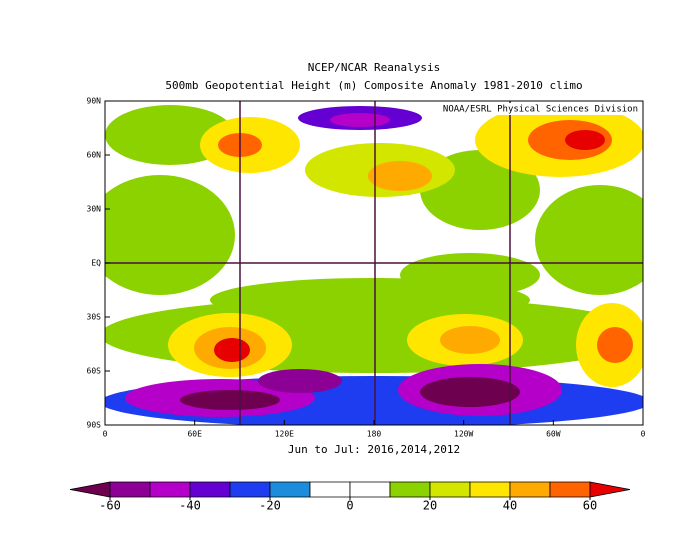 The width and height of the screenshot is (700, 542). I want to click on credit: NOAA/ESRL Physical Sciences Division, so click(540, 110).